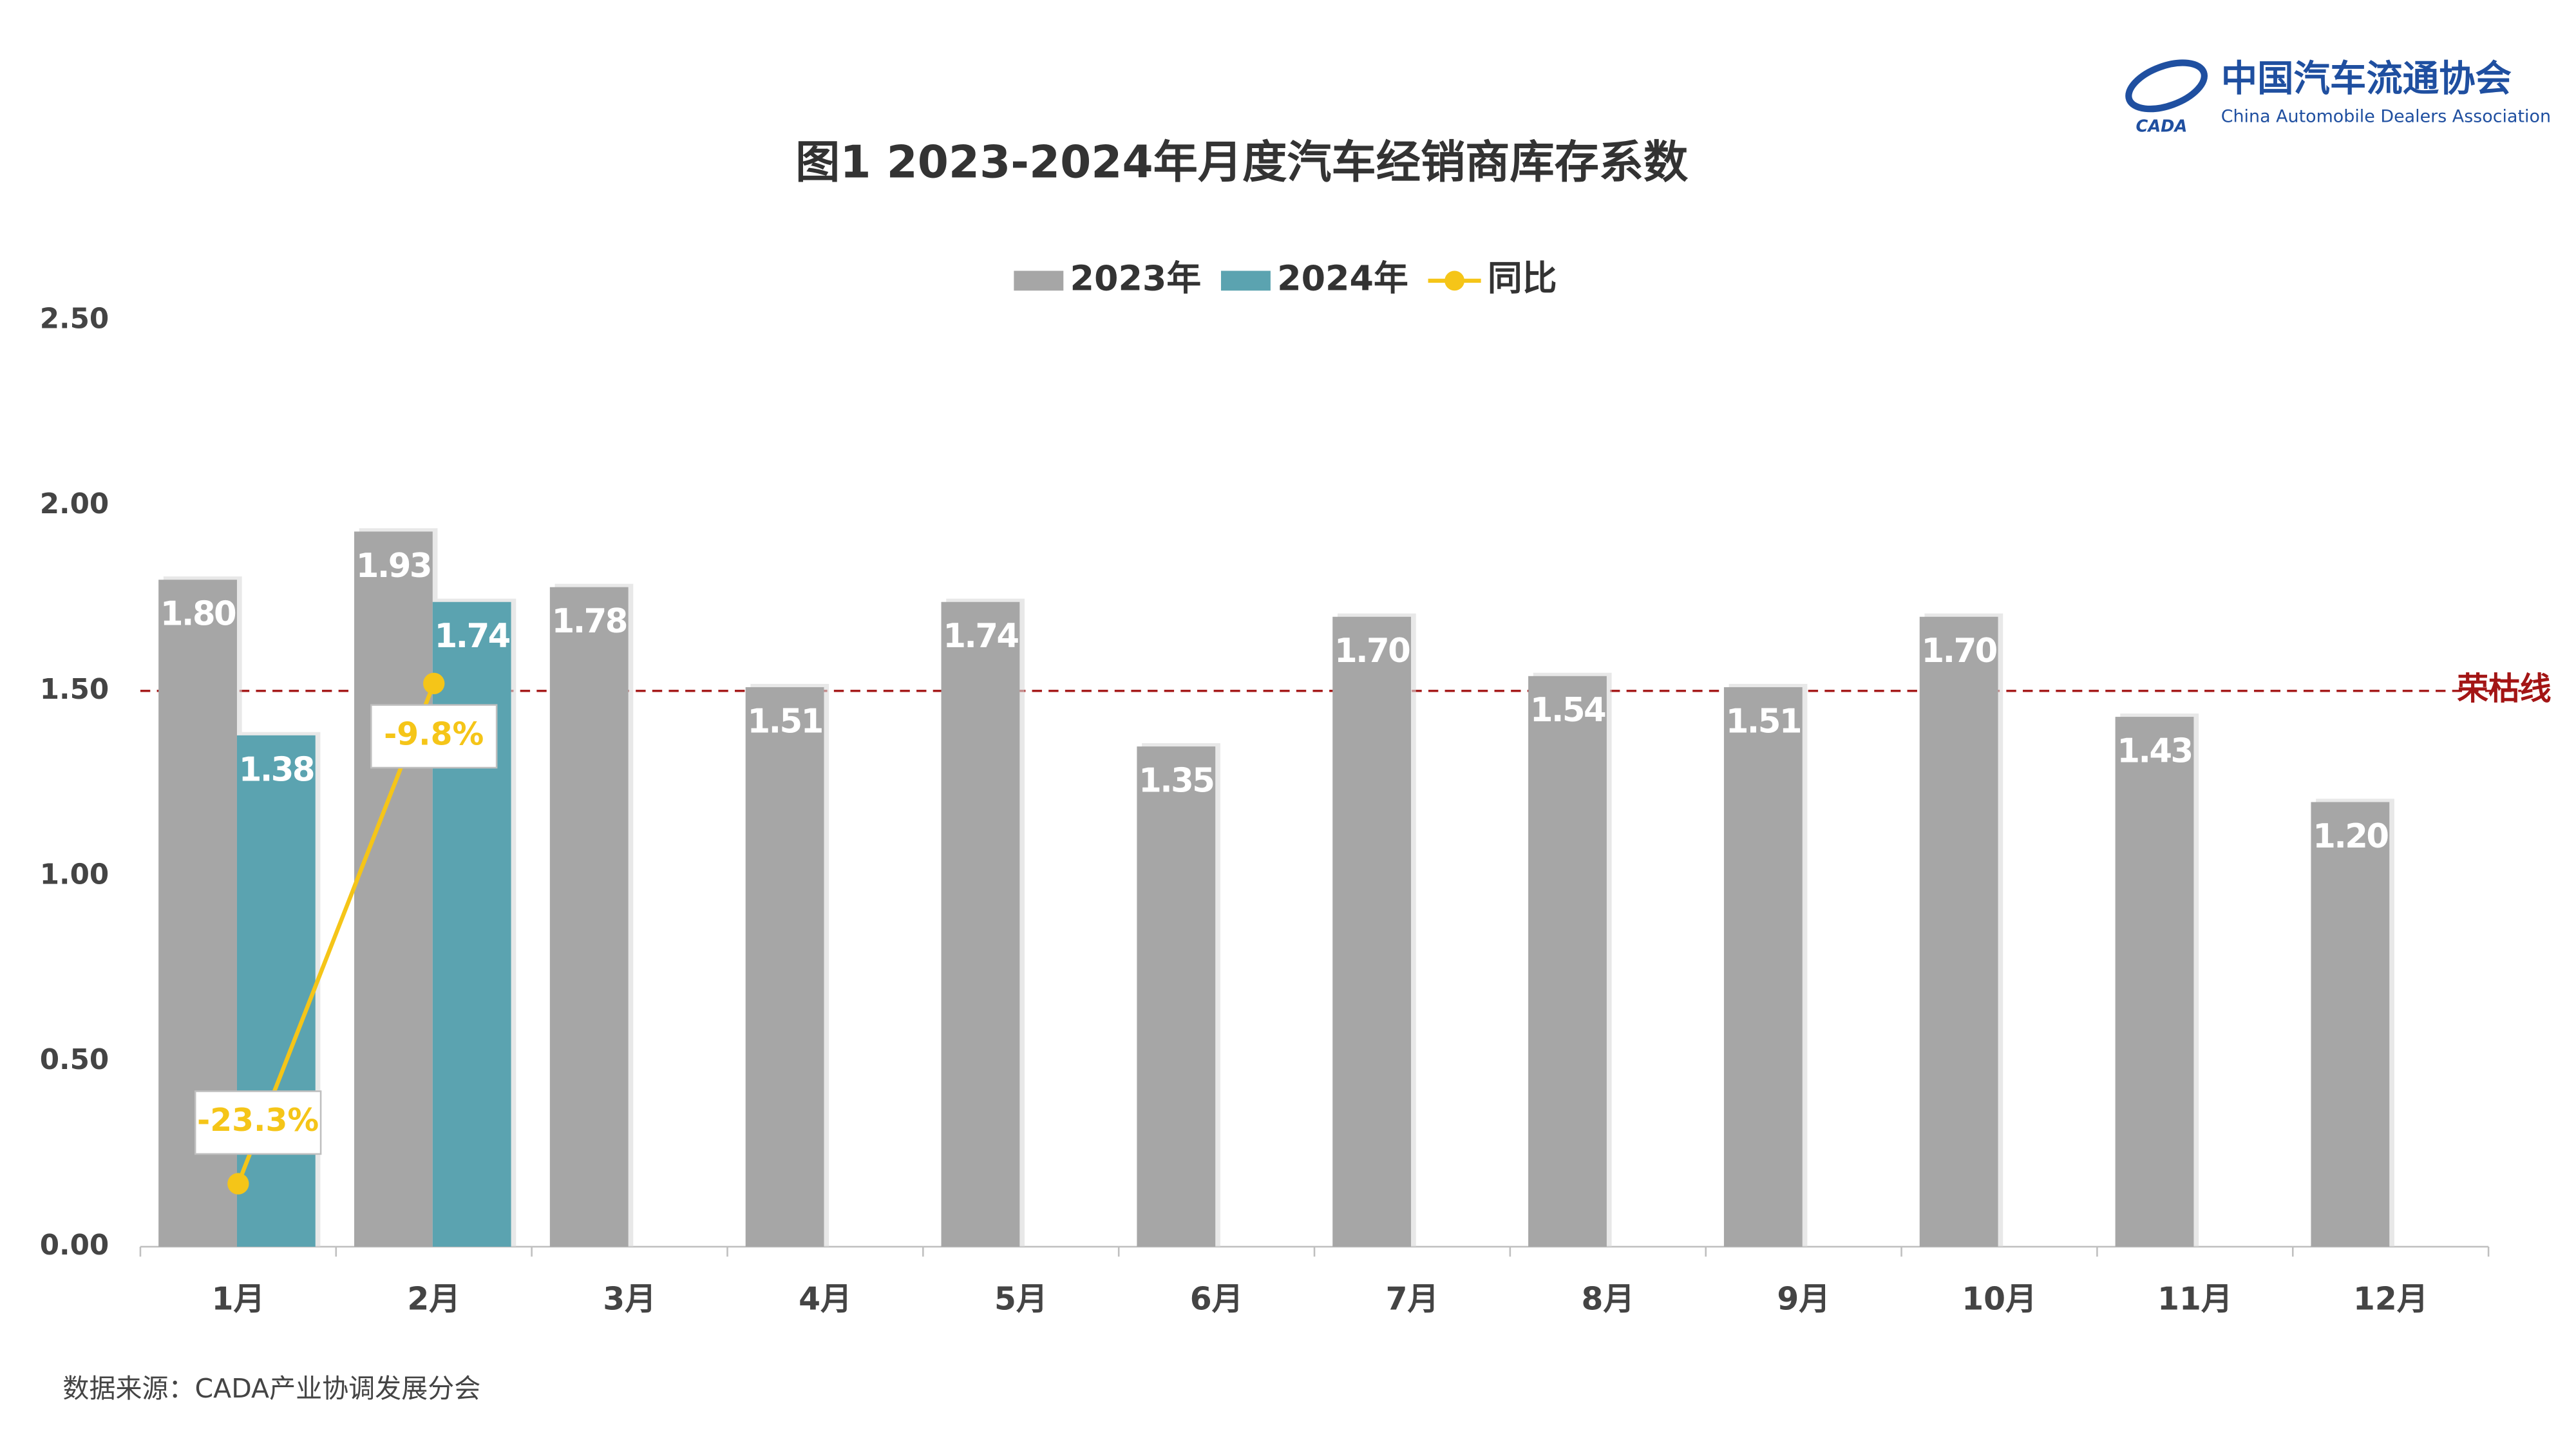 The width and height of the screenshot is (2576, 1449). What do you see at coordinates (198, 614) in the screenshot?
I see `data-label: 1.80` at bounding box center [198, 614].